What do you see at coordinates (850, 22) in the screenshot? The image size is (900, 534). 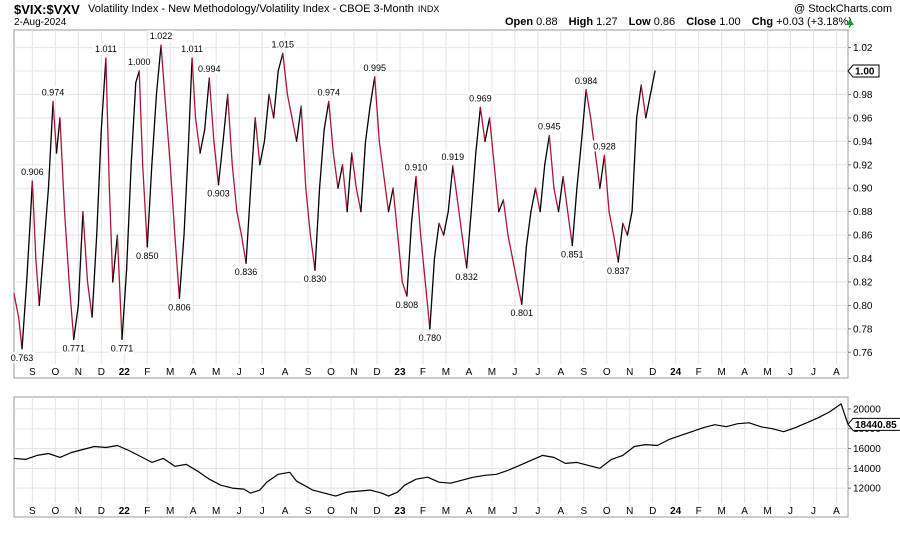 I see `up-arrow-icon` at bounding box center [850, 22].